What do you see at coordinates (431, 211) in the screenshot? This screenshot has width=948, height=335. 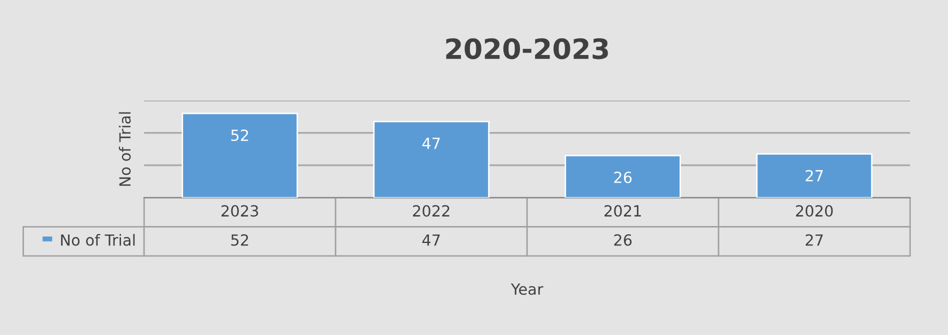 I see `x-tick-label: 2022` at bounding box center [431, 211].